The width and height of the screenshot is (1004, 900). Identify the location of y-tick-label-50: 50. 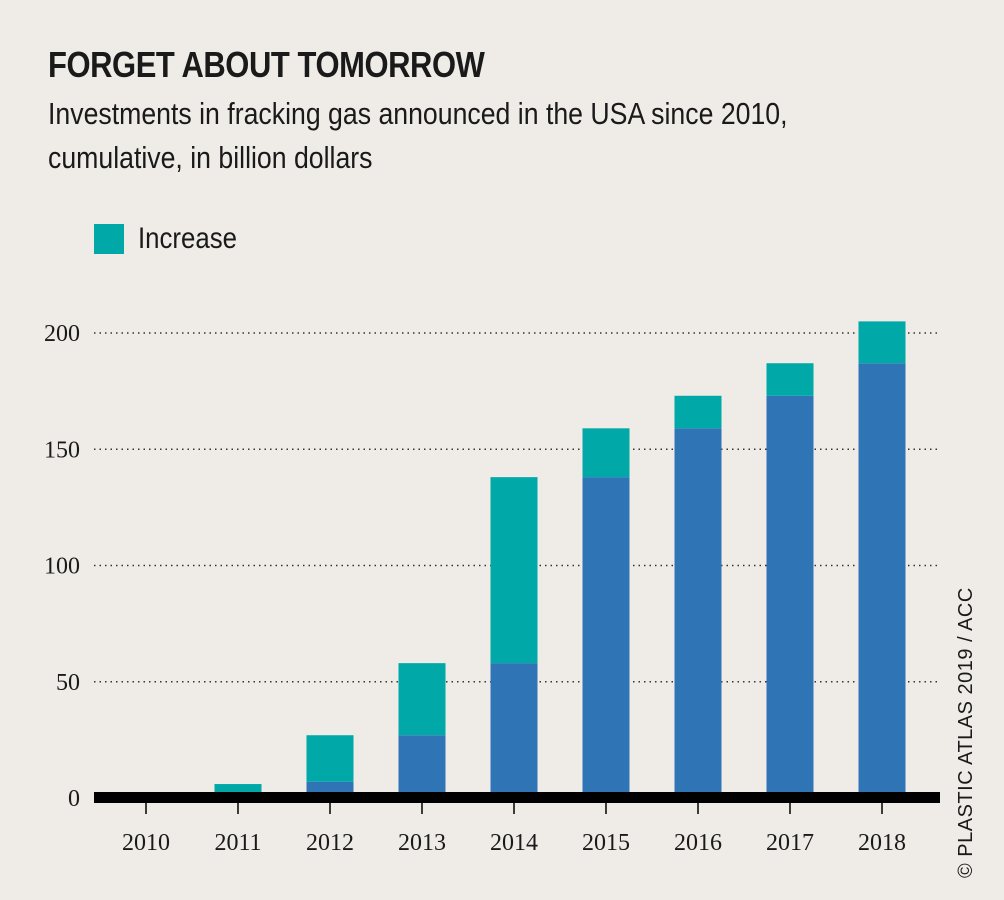
(68, 683).